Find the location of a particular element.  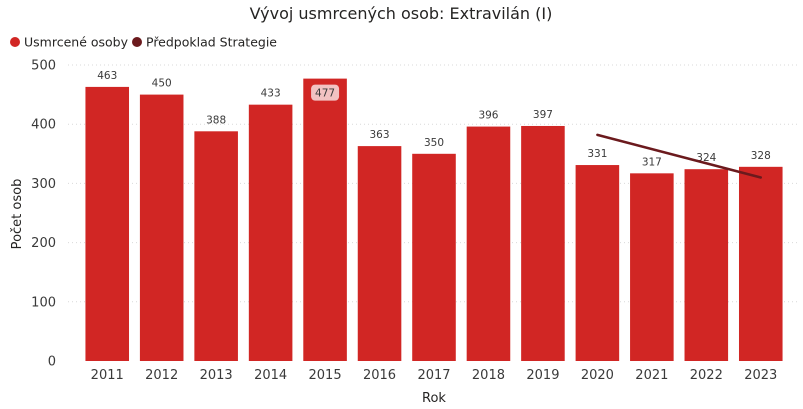

data-label: 328 is located at coordinates (761, 156).